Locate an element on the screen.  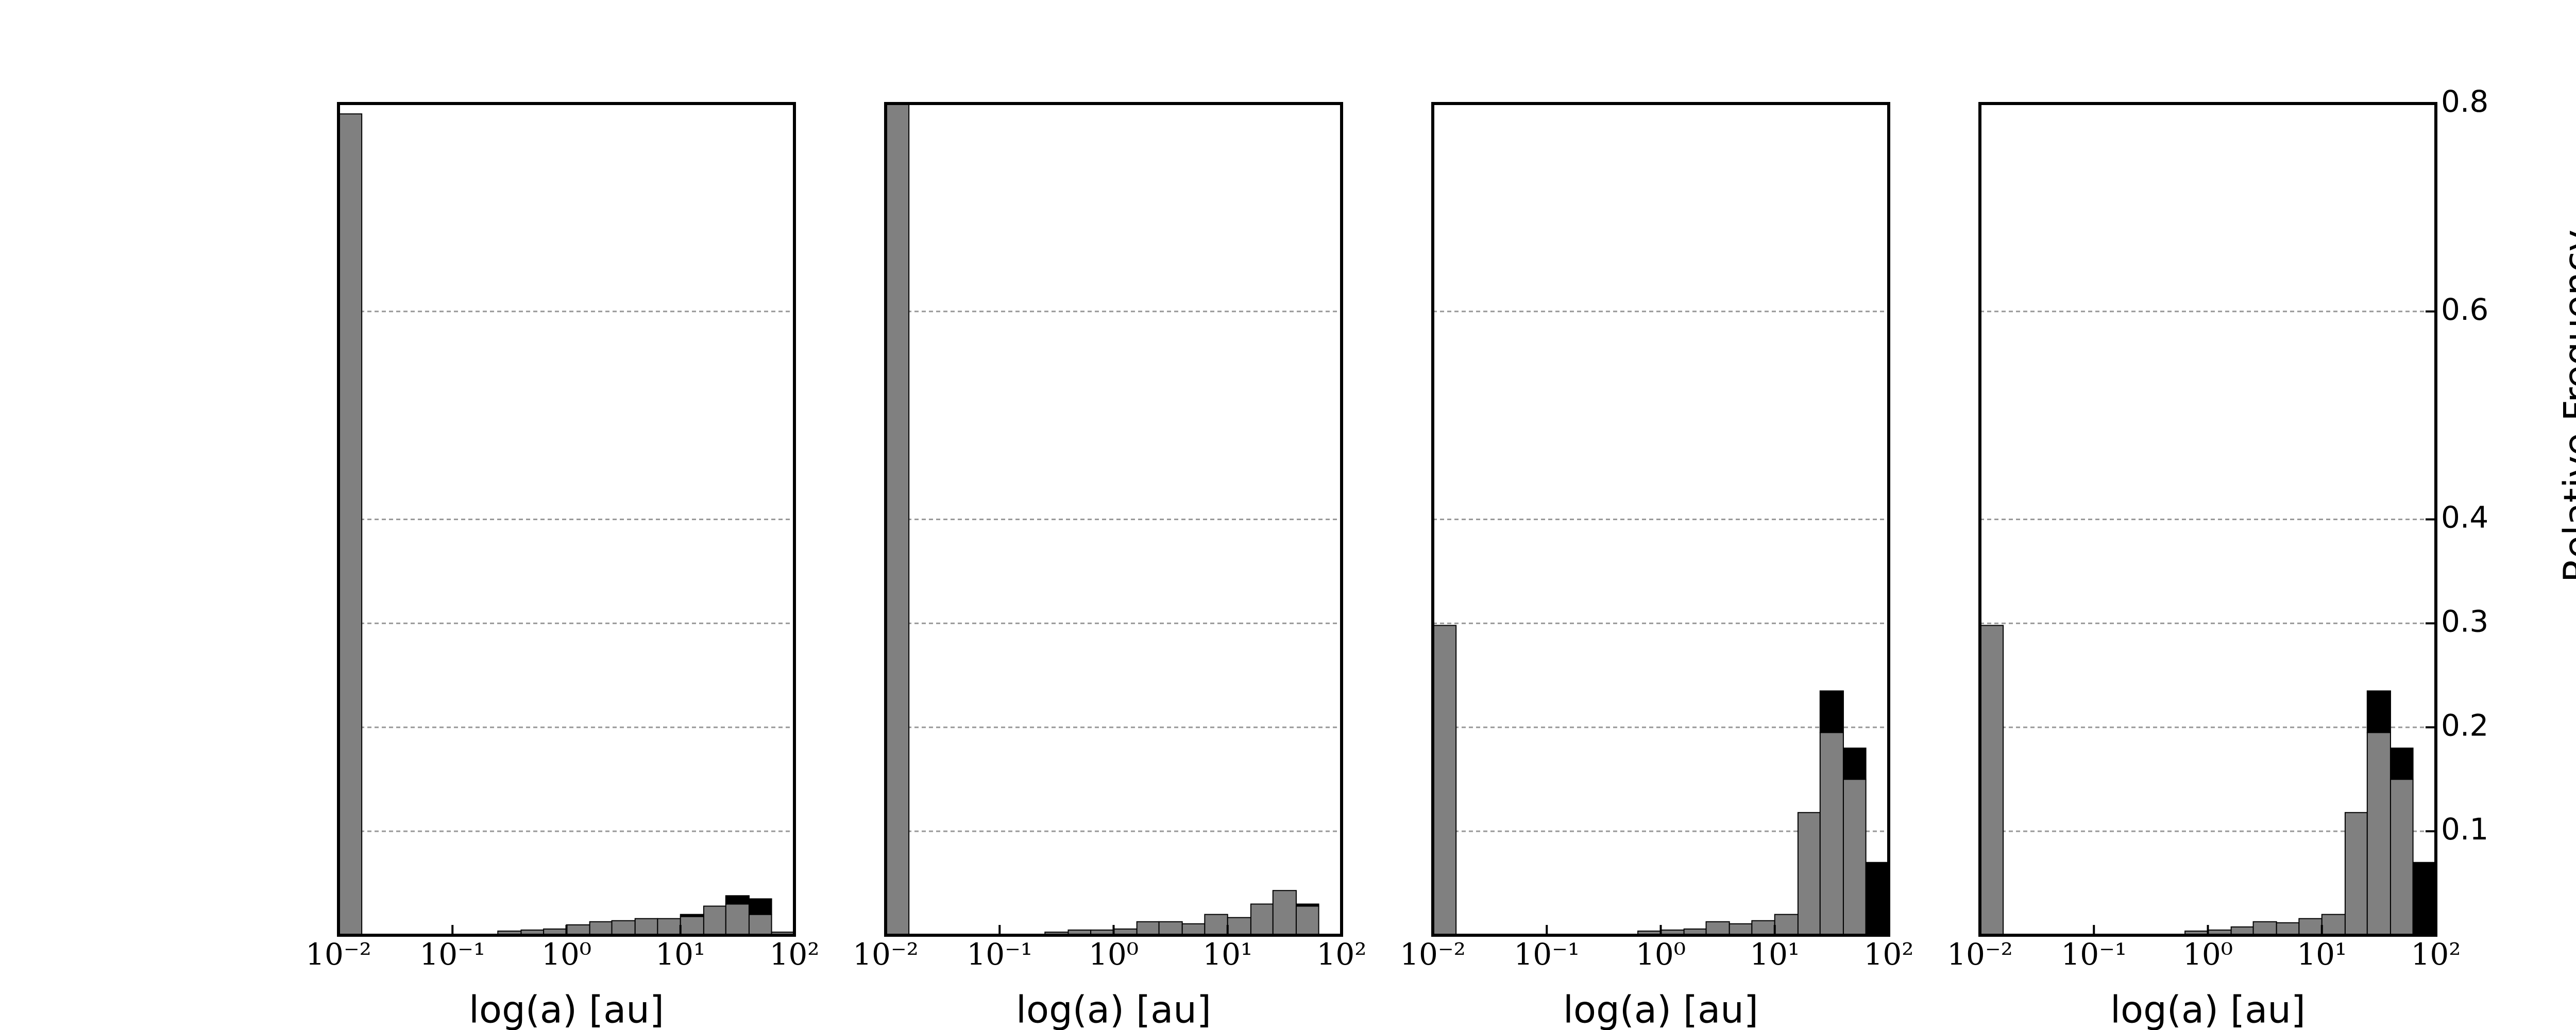
y-tick-label: 0.3 is located at coordinates (2464, 621).